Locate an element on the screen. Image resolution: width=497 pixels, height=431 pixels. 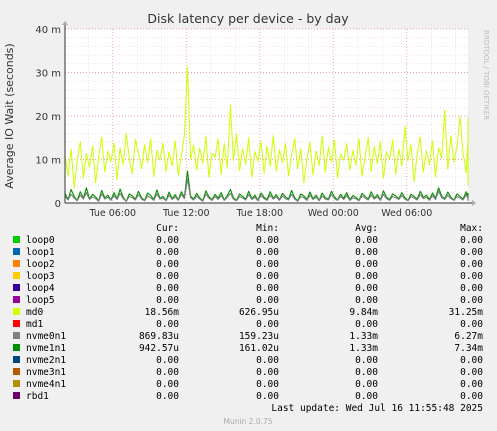
legend-max-nvme3n1: 0.00 is located at coordinates (471, 372).